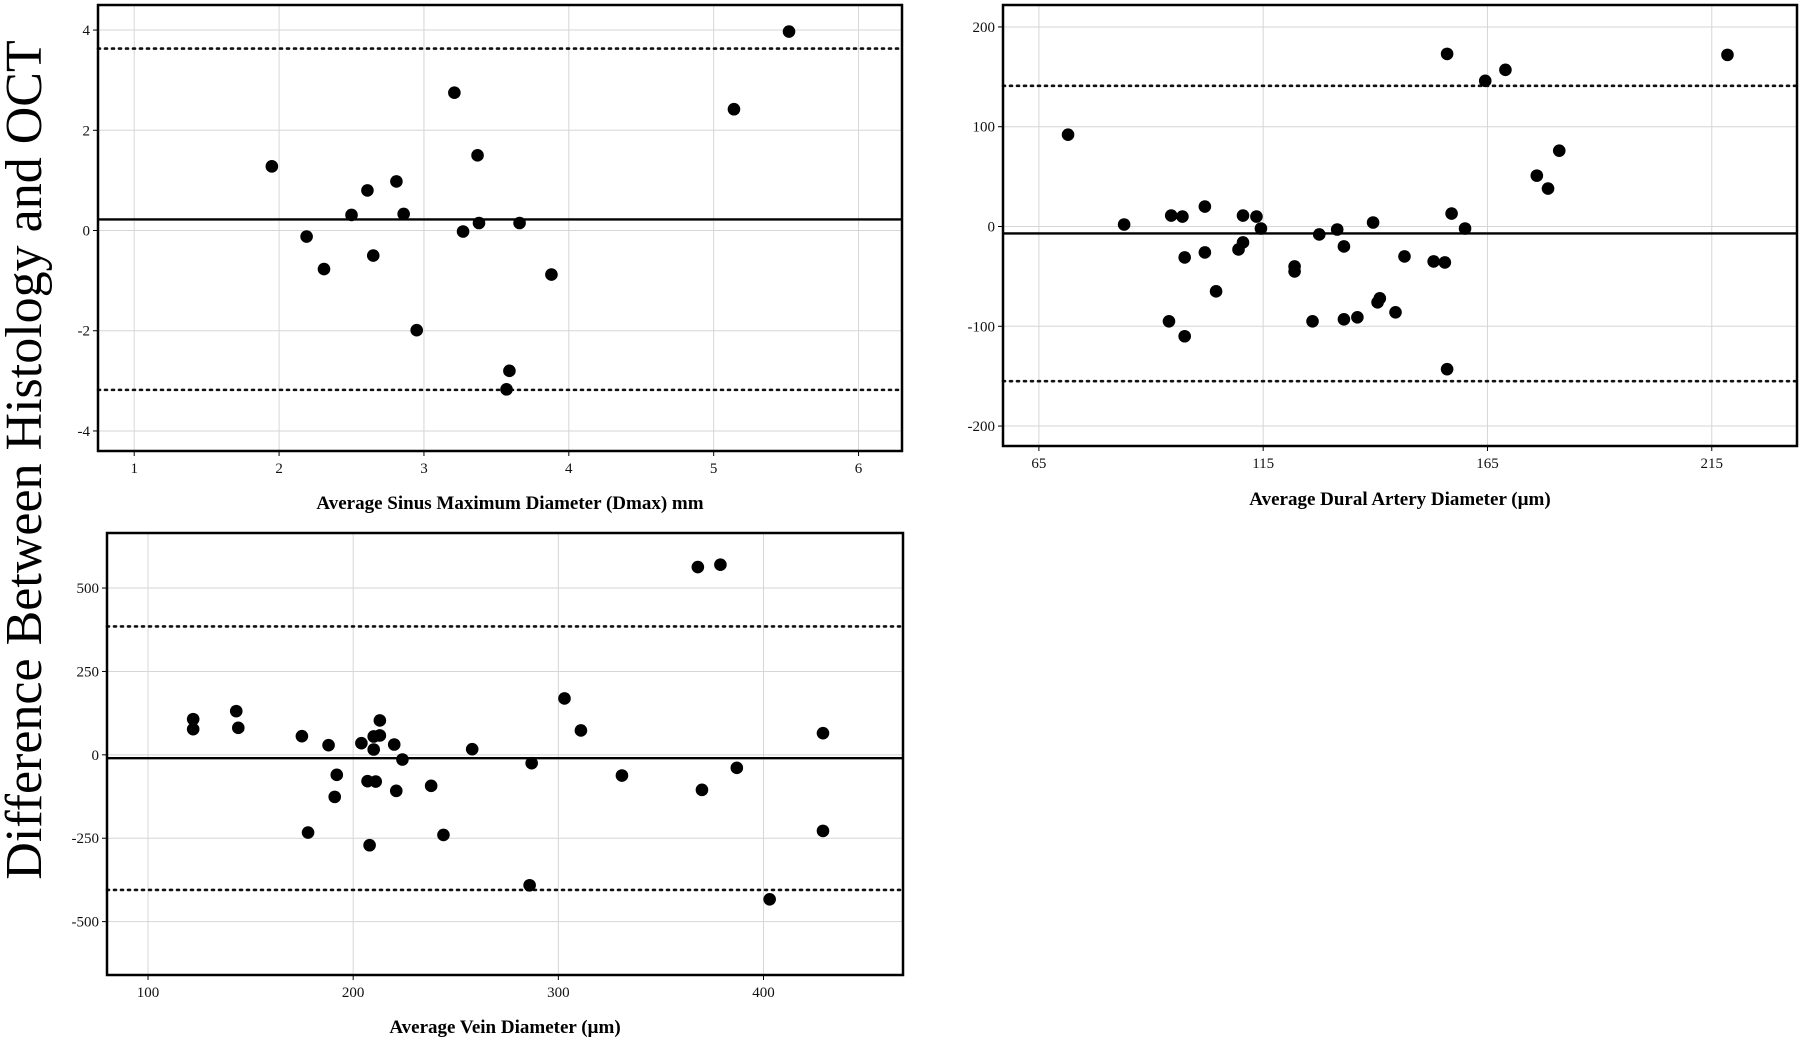 The width and height of the screenshot is (1800, 1040). Describe the element at coordinates (504, 1027) in the screenshot. I see `x-axis-label-vein: Average Vein Diameter (µm)` at that location.